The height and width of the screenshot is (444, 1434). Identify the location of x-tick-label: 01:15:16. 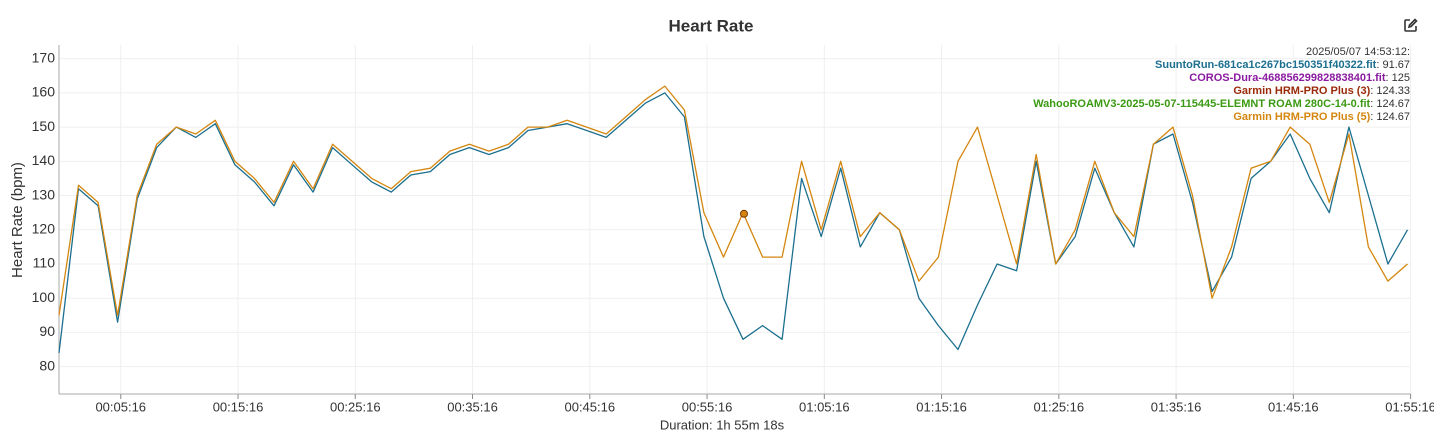
(941, 406).